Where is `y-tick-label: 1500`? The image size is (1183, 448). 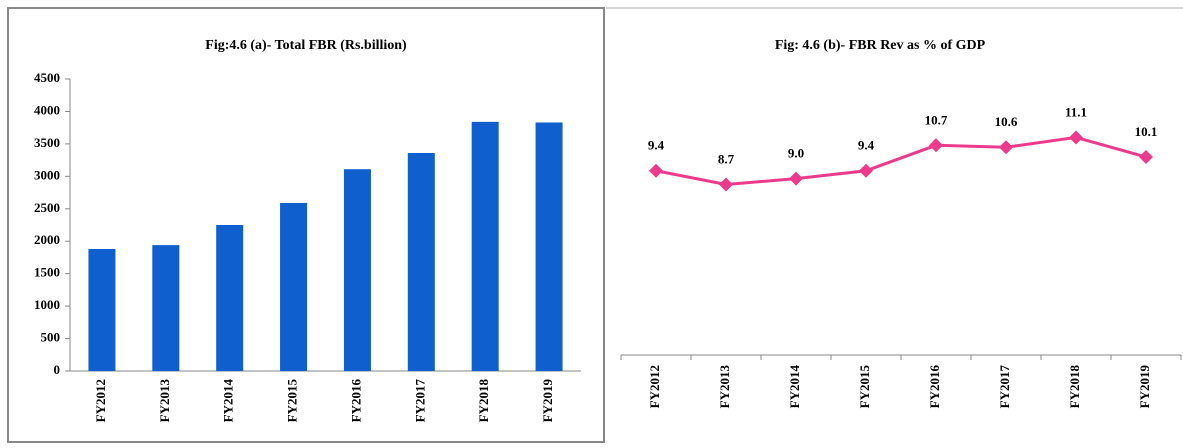 y-tick-label: 1500 is located at coordinates (47, 272).